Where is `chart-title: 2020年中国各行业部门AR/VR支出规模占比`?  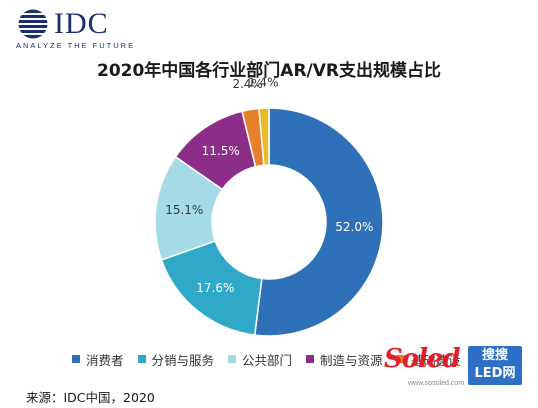
chart-title: 2020年中国各行业部门AR/VR支出规模占比 is located at coordinates (269, 71).